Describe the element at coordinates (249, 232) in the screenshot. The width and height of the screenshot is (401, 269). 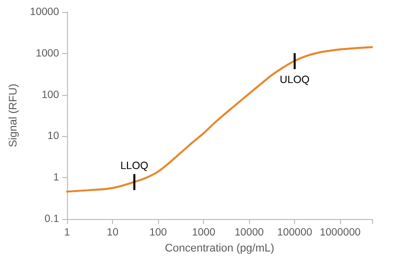
I see `x-tick-label: 10000` at that location.